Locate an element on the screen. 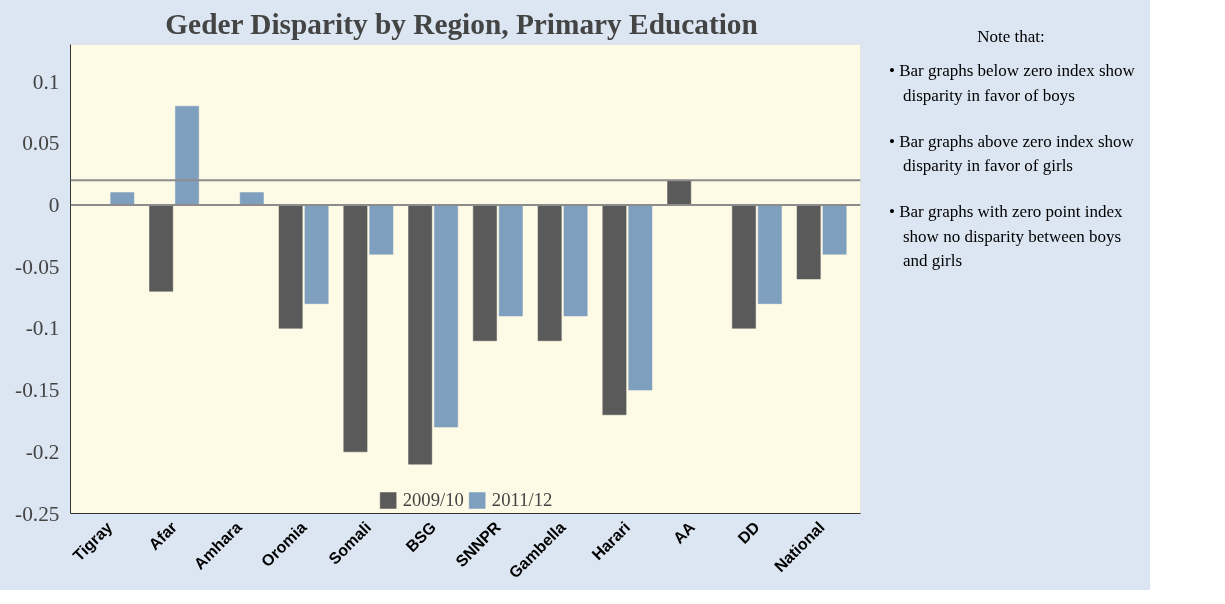 The height and width of the screenshot is (604, 1225). y-tick-label: -0.15 is located at coordinates (37, 390).